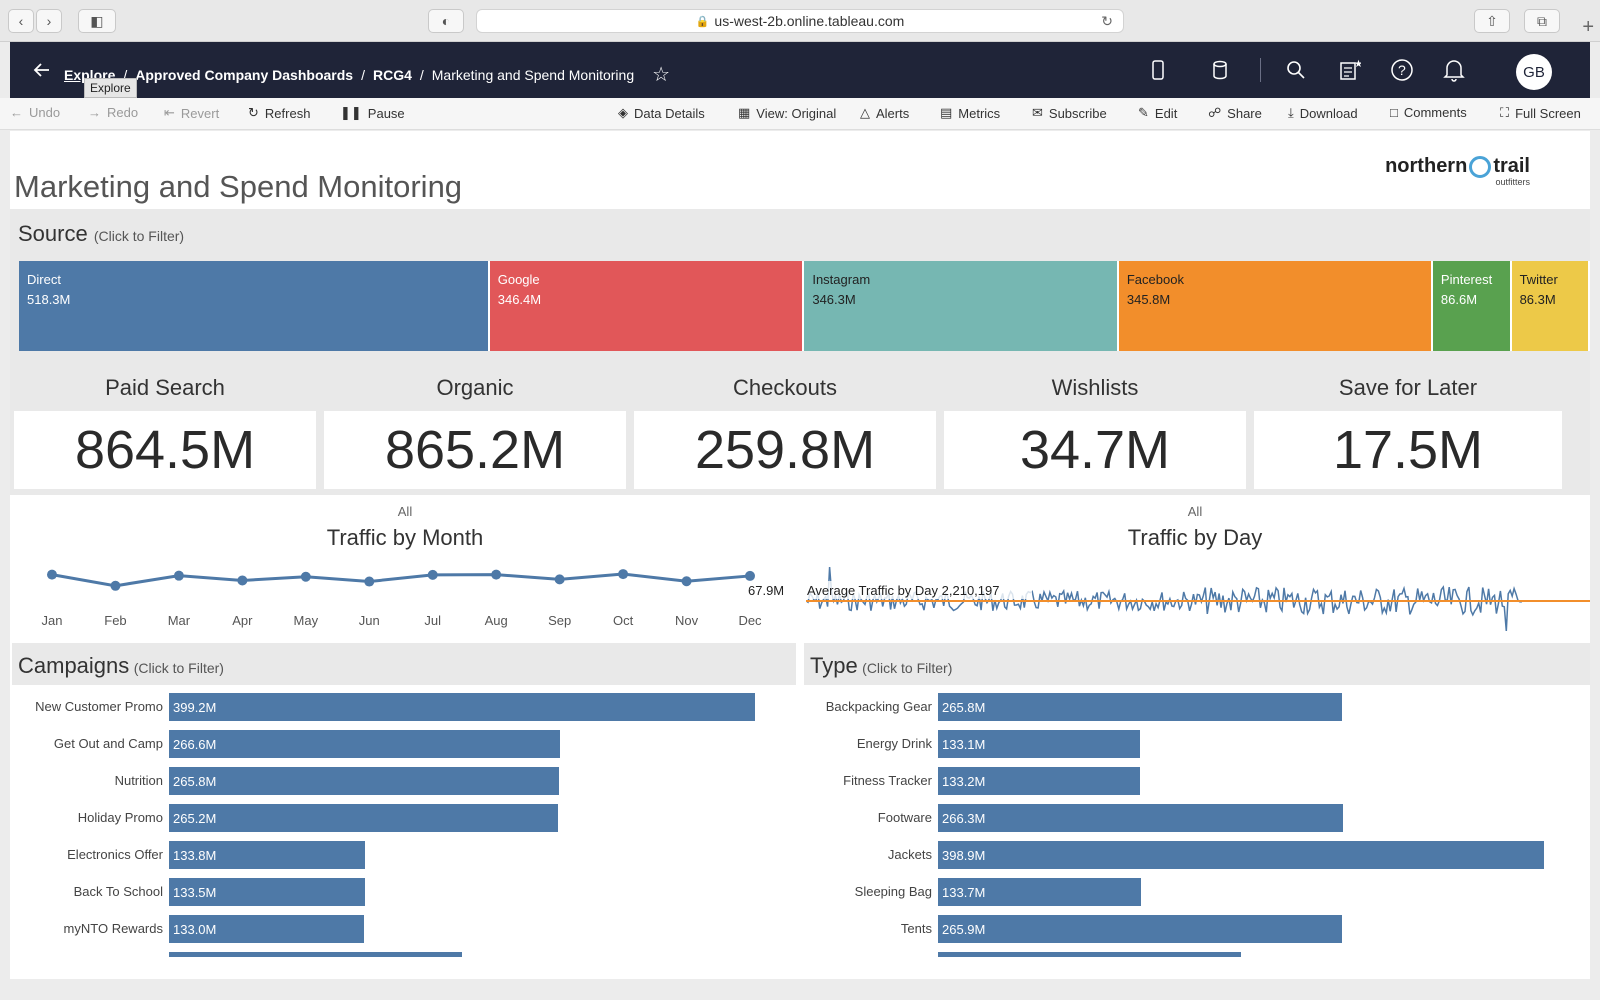  Describe the element at coordinates (1550, 306) in the screenshot. I see `source-tile-twitter: Twitter 86.3M` at that location.